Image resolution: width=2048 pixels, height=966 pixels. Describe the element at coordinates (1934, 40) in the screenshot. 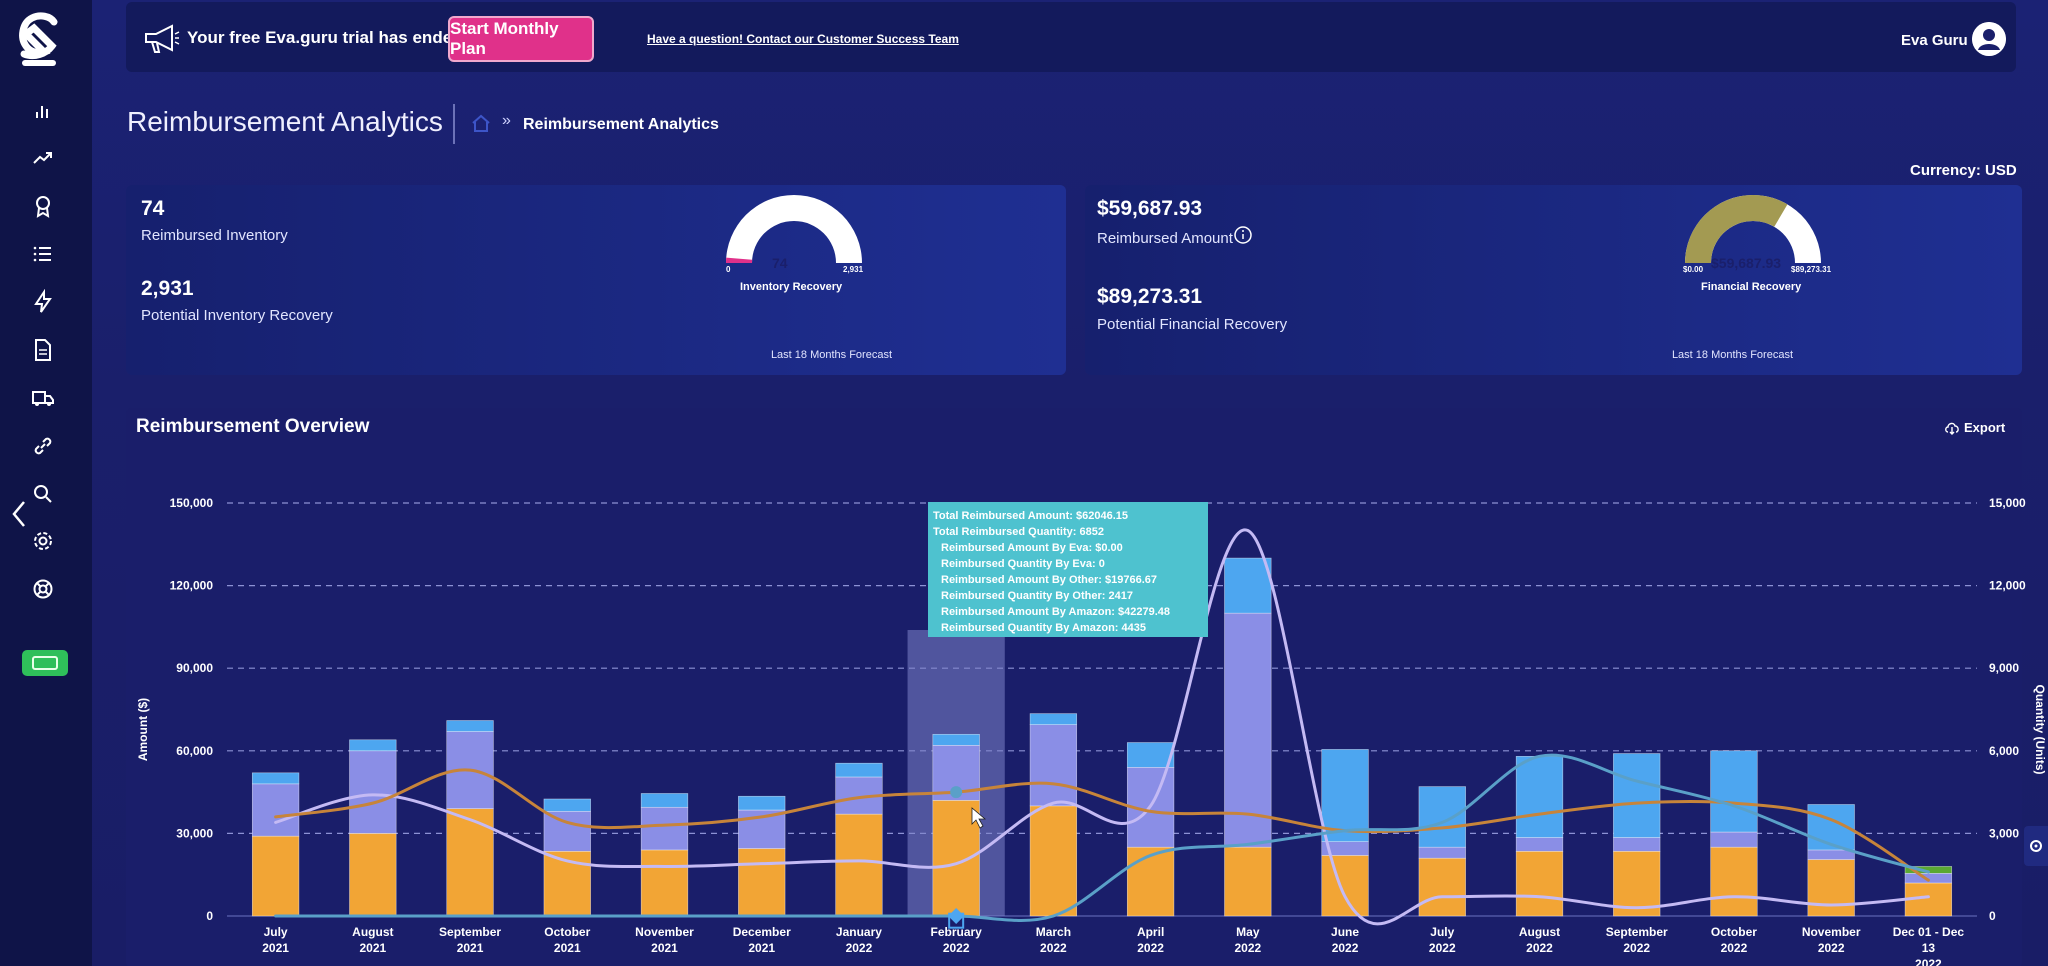

I see `user-name: Eva Guru` at that location.